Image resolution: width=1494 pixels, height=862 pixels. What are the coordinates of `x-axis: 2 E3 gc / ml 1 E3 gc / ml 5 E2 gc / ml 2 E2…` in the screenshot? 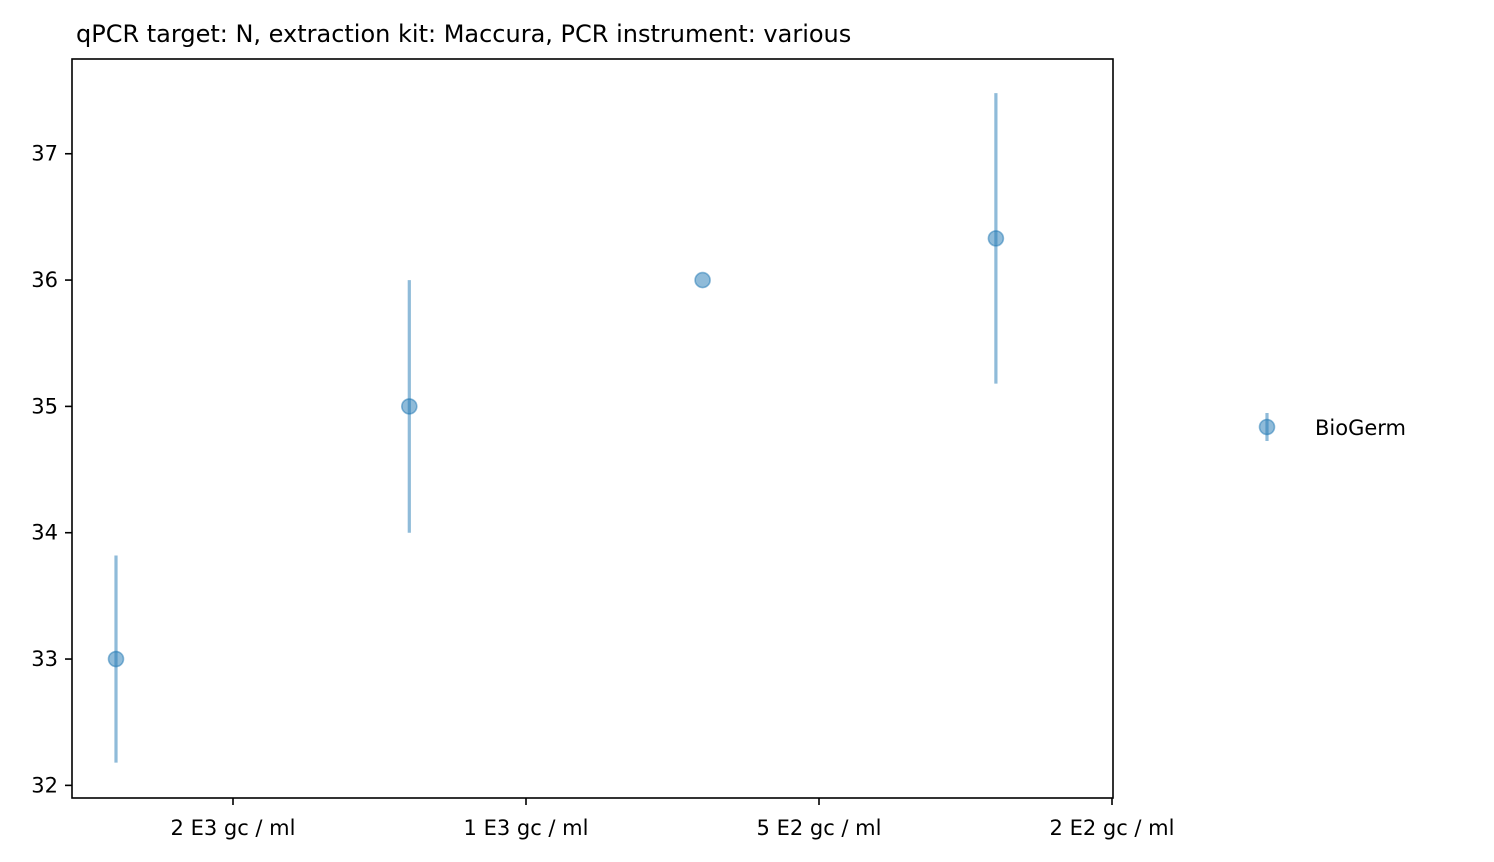 It's located at (673, 819).